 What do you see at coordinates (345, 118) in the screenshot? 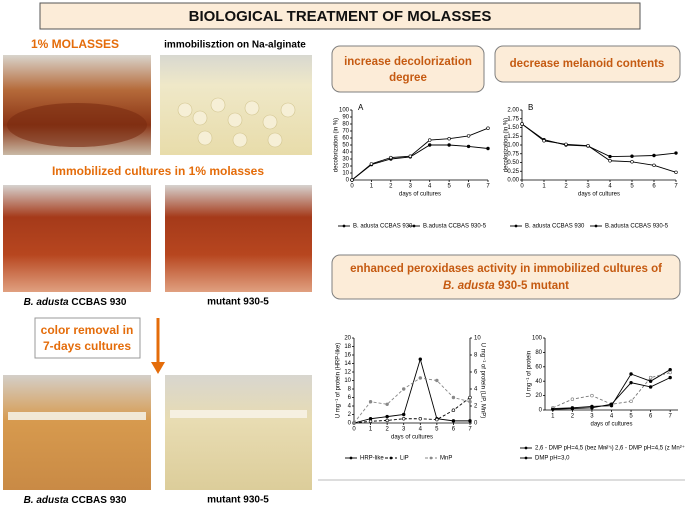
I see `y-tick-label: 90` at bounding box center [345, 118].